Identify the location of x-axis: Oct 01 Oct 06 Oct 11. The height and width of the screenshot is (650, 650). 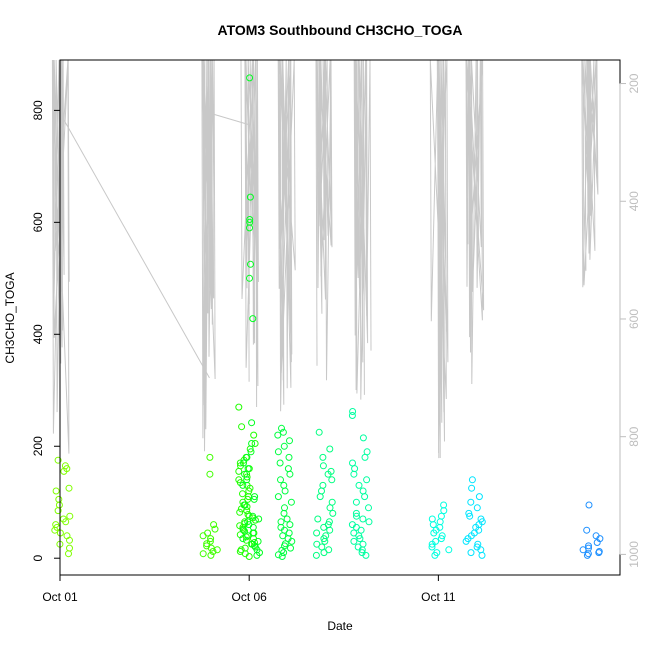
(249, 589).